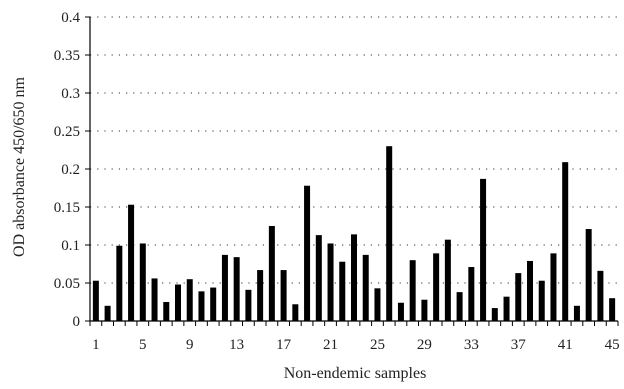 This screenshot has width=624, height=389. What do you see at coordinates (236, 345) in the screenshot?
I see `x-tick-label: 13` at bounding box center [236, 345].